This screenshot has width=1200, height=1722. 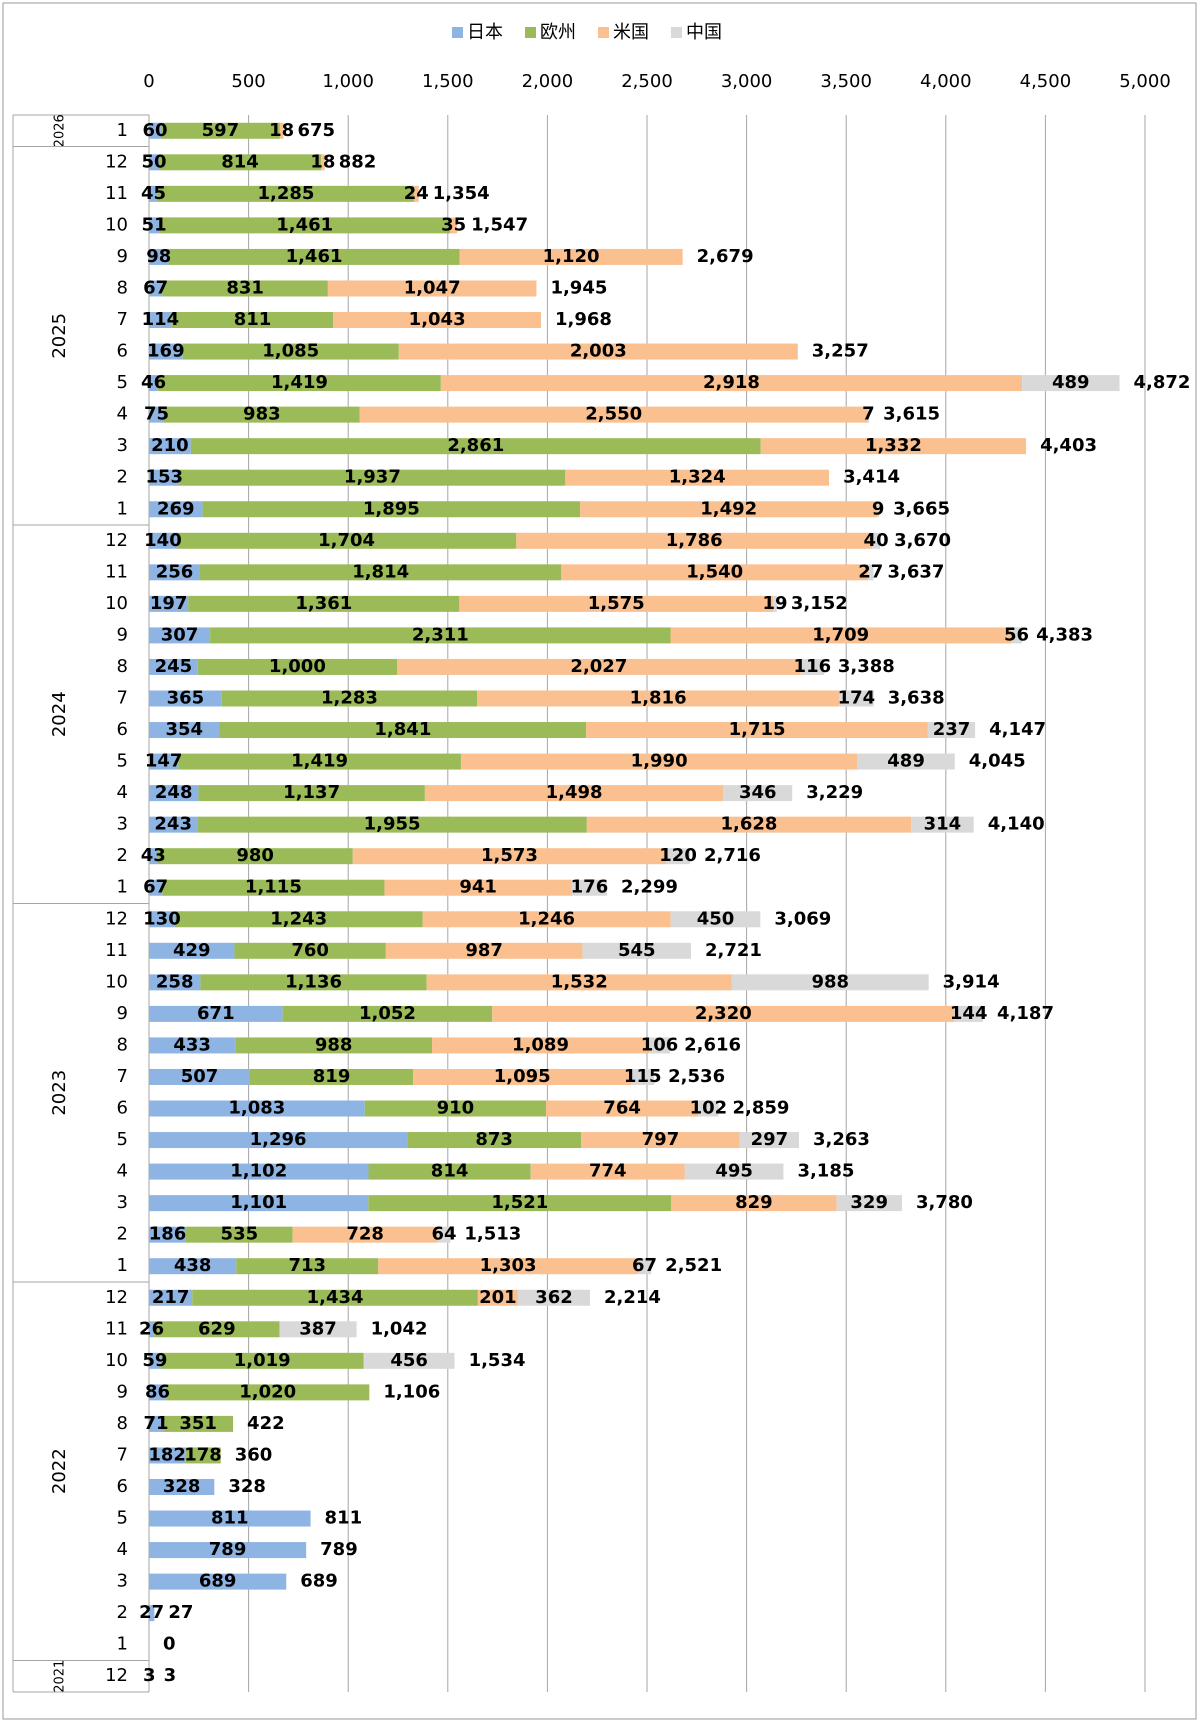 I want to click on data-label: 429, so click(x=192, y=950).